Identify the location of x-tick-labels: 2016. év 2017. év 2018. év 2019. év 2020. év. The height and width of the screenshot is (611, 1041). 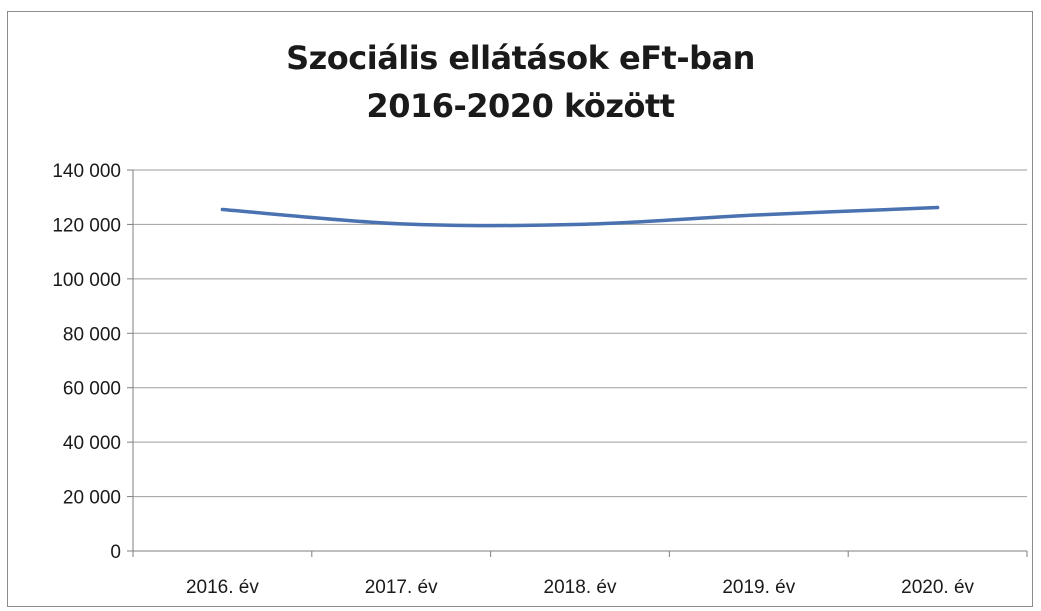
(580, 587).